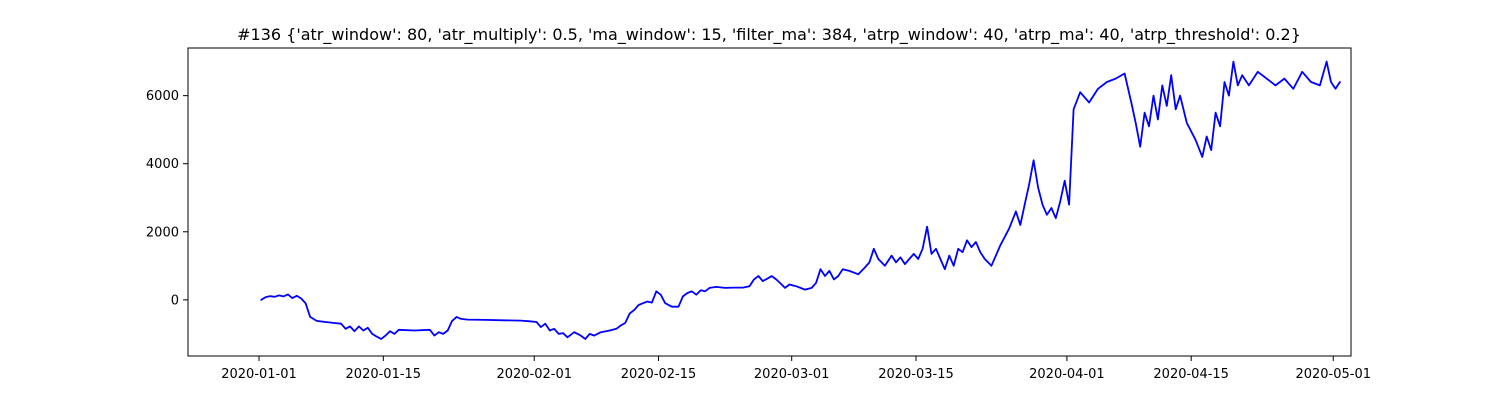  I want to click on x-tick-label: 2020-04-15, so click(1191, 374).